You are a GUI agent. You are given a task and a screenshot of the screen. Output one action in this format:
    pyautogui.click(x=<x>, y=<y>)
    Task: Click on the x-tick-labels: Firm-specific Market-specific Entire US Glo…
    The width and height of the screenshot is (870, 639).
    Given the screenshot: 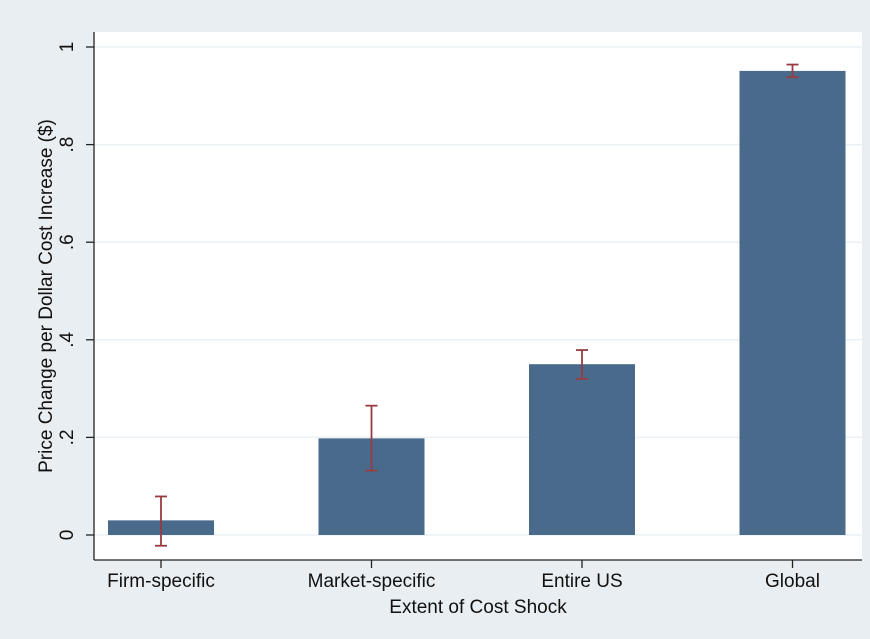 What is the action you would take?
    pyautogui.click(x=463, y=576)
    